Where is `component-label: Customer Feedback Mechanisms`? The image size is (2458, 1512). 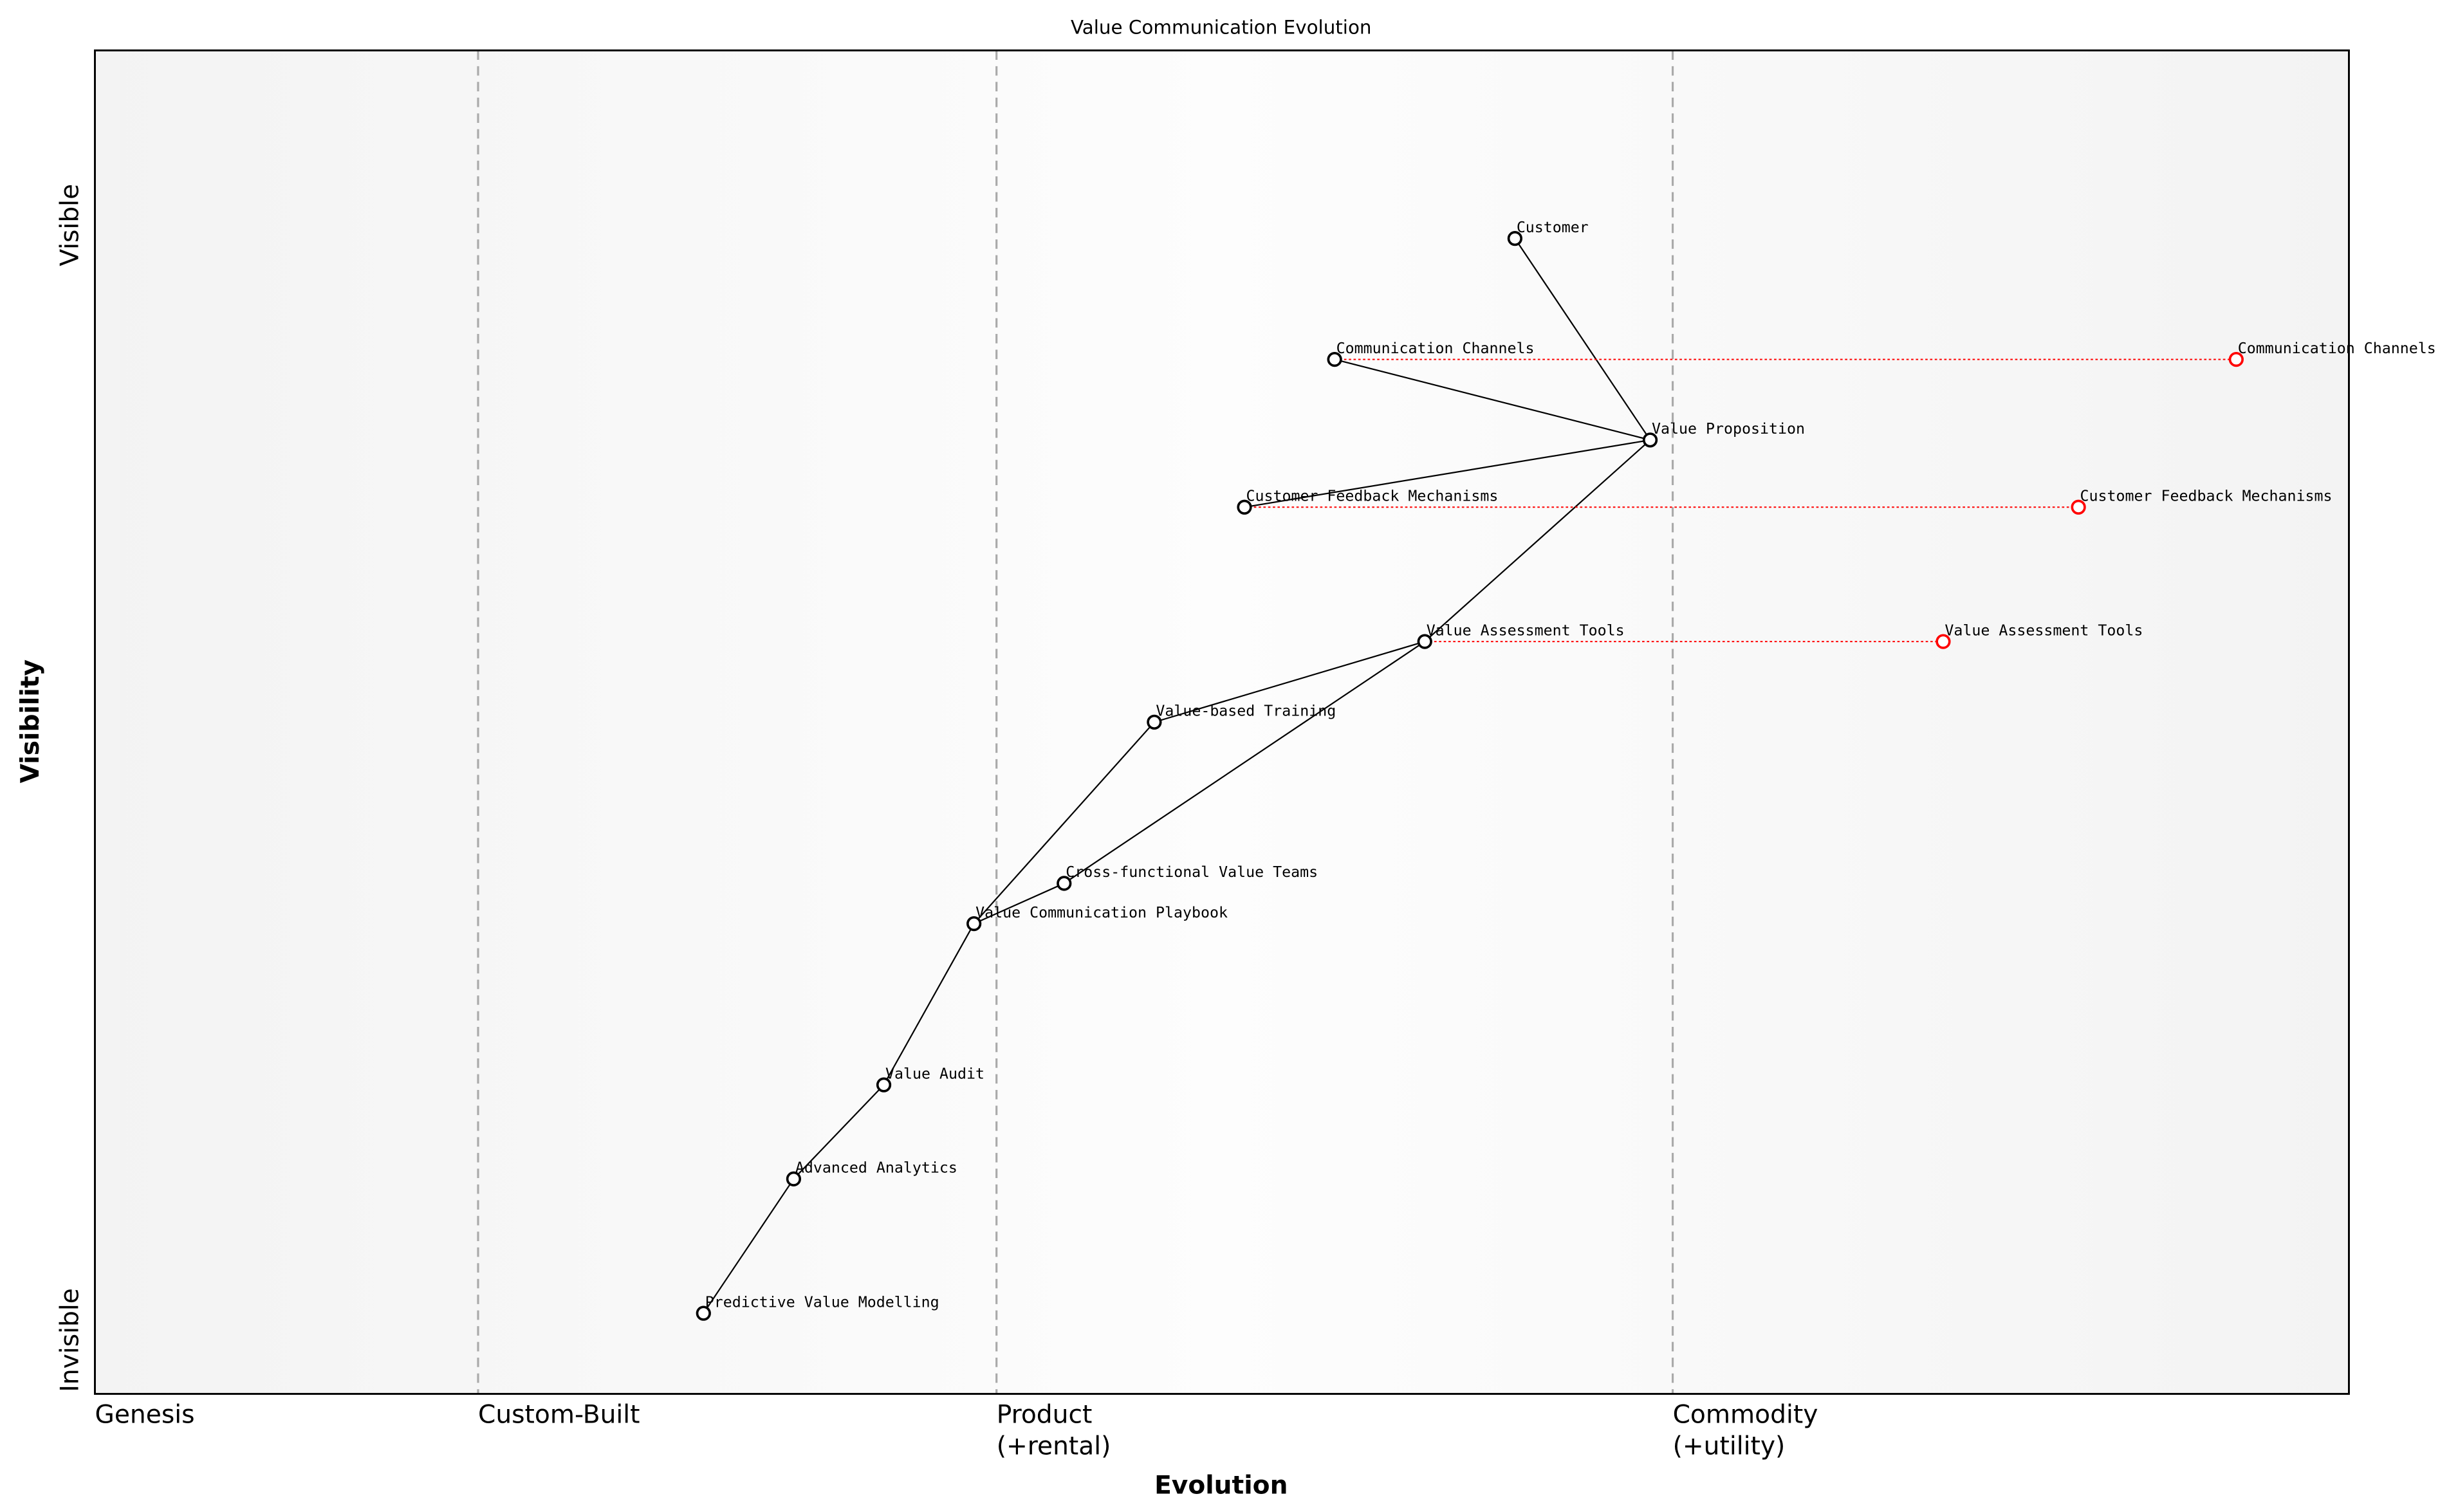 component-label: Customer Feedback Mechanisms is located at coordinates (1372, 495).